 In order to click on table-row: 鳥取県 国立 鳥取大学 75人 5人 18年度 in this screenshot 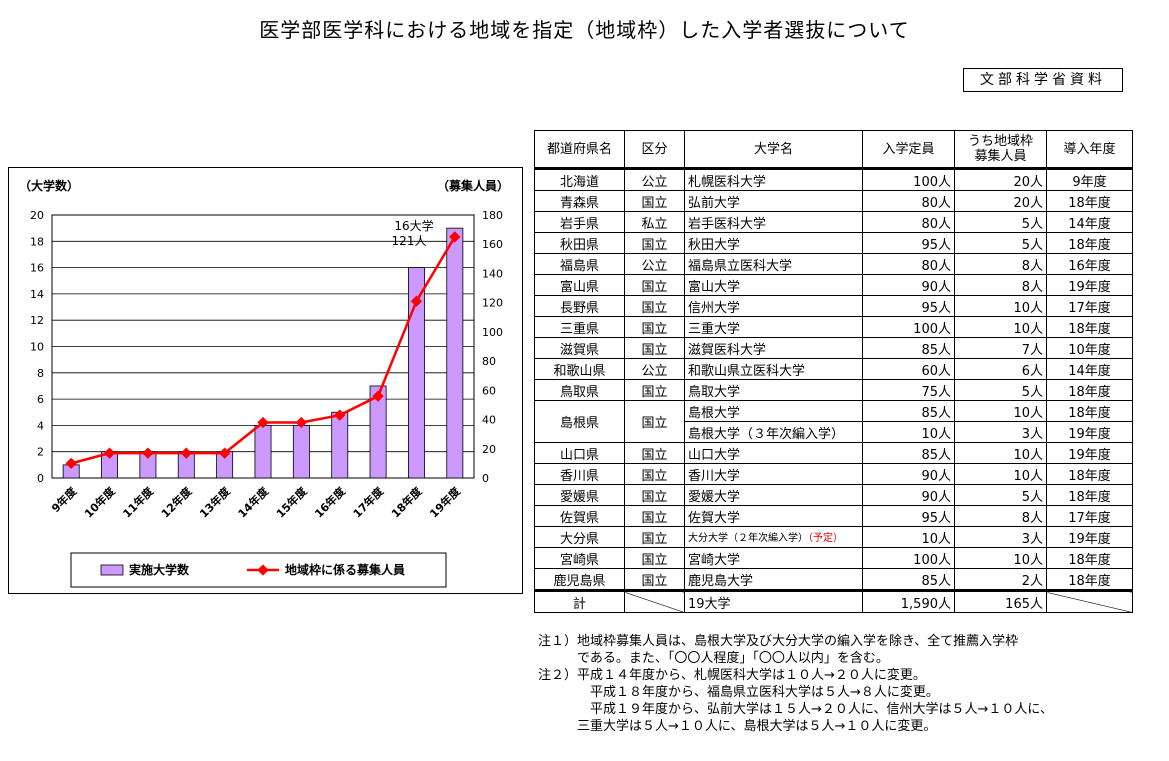, I will do `click(833, 390)`.